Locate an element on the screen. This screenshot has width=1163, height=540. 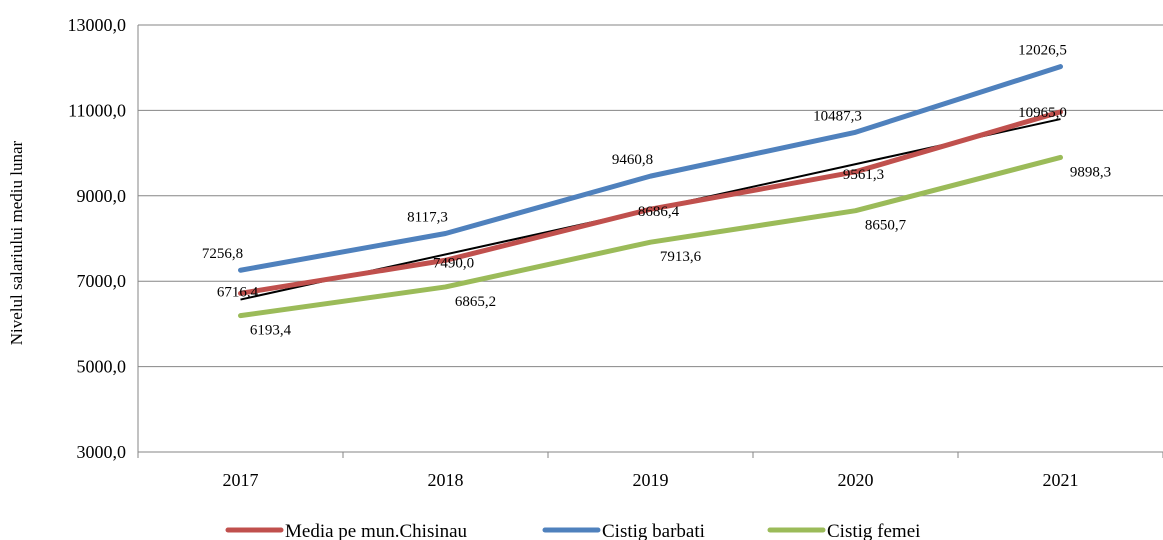
x-tick-labels: 2017 2018 2019 2020 2021 is located at coordinates (651, 480).